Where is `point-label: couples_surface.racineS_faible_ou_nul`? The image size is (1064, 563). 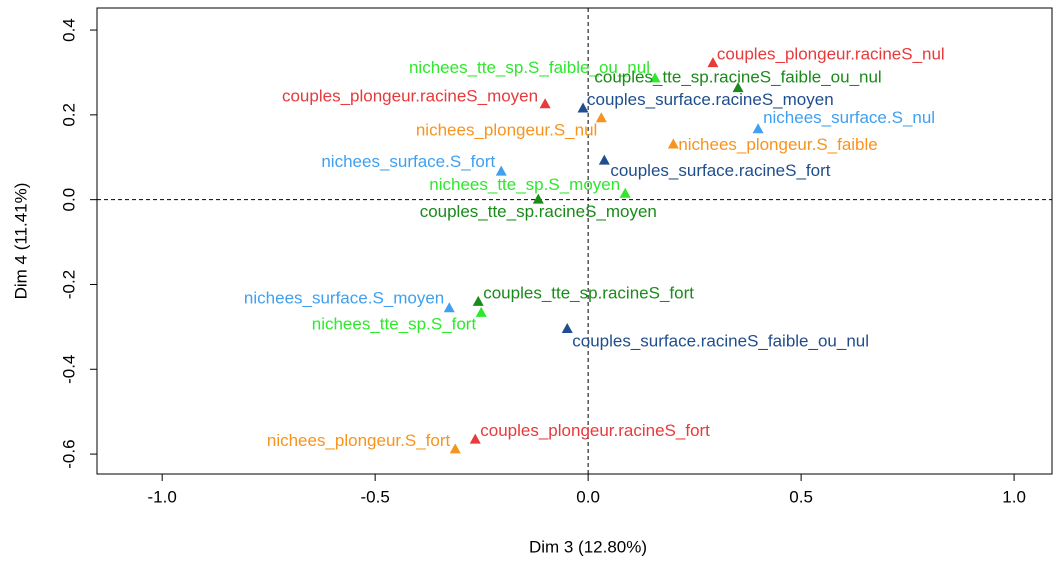 point-label: couples_surface.racineS_faible_ou_nul is located at coordinates (720, 340).